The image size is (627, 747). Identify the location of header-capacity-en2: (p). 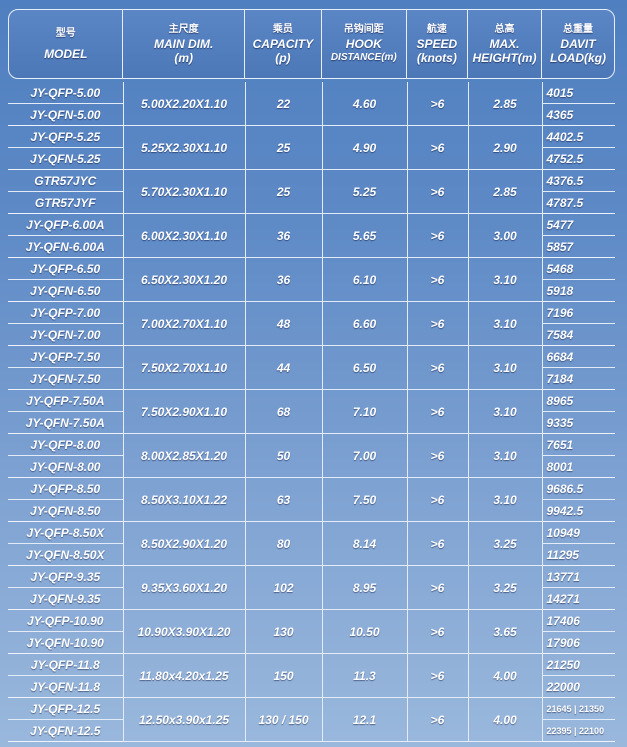
(283, 58).